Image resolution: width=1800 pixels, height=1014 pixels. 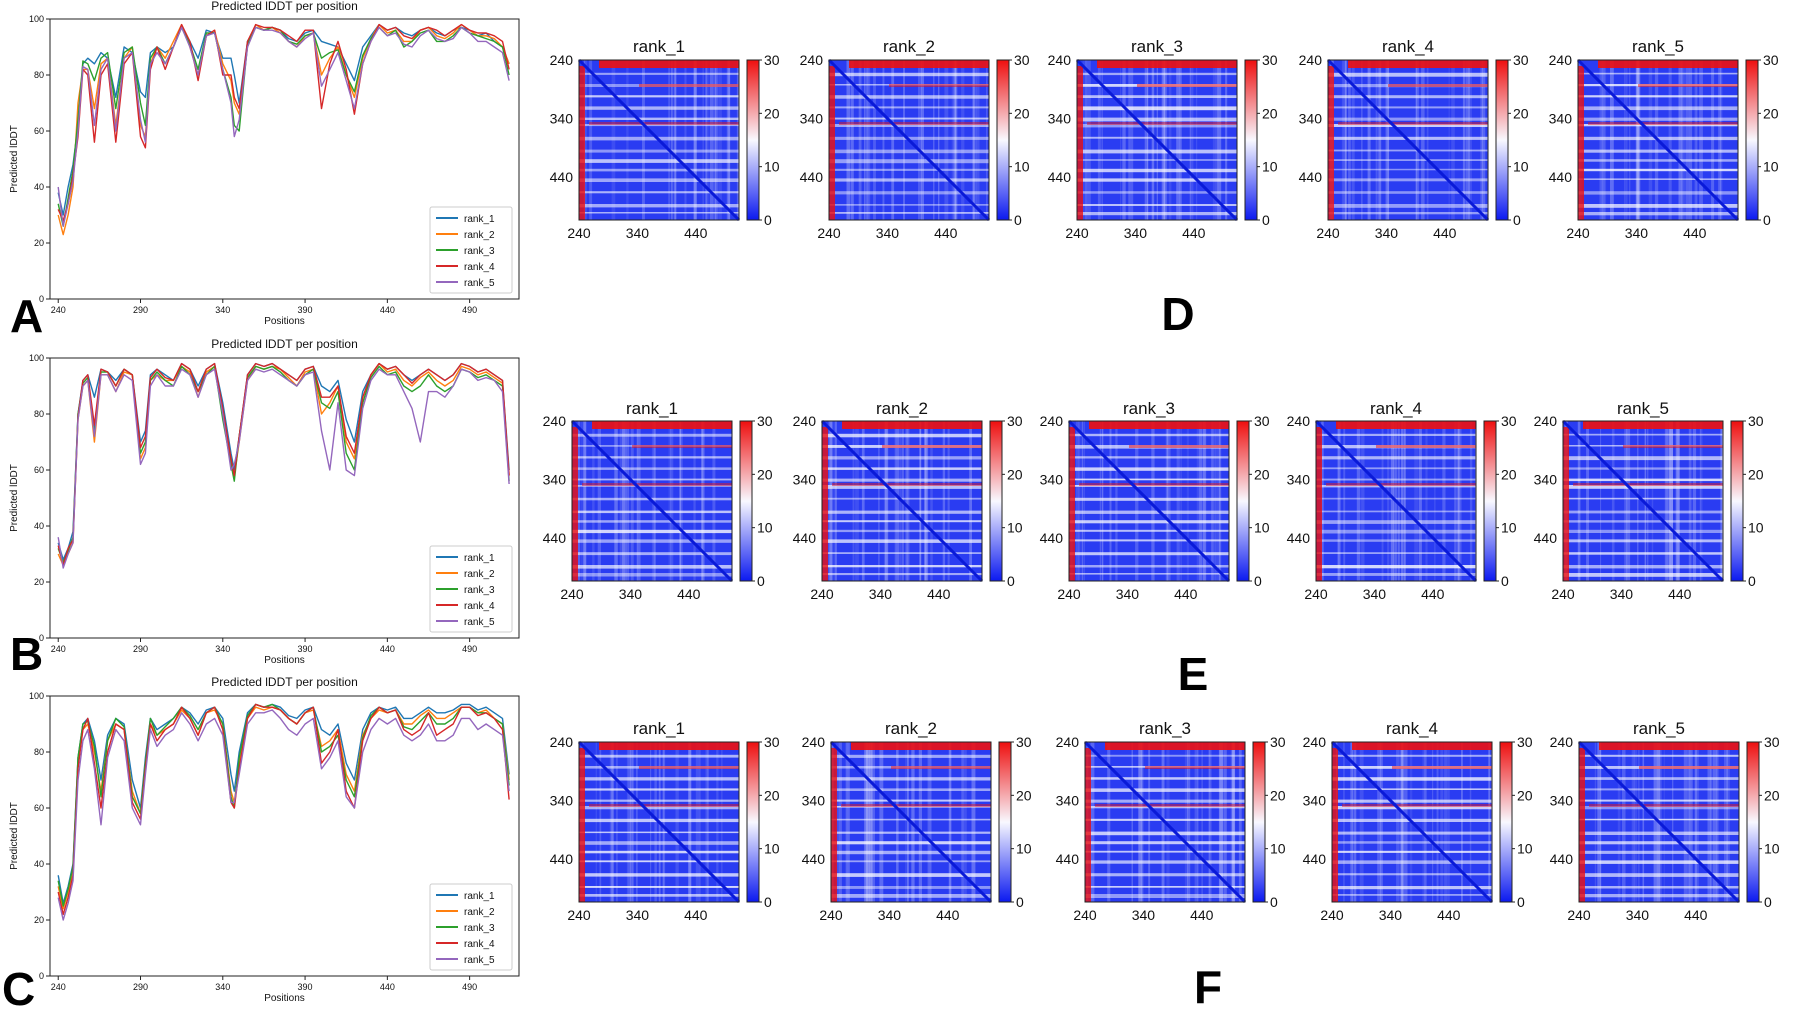 What do you see at coordinates (140, 649) in the screenshot?
I see `x-tick-label: 290` at bounding box center [140, 649].